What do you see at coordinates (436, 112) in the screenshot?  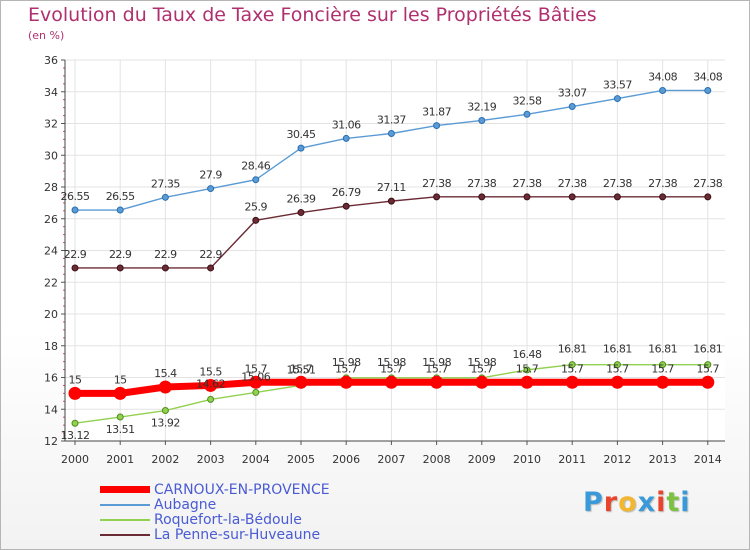 I see `data-label-aubagne: 31.87` at bounding box center [436, 112].